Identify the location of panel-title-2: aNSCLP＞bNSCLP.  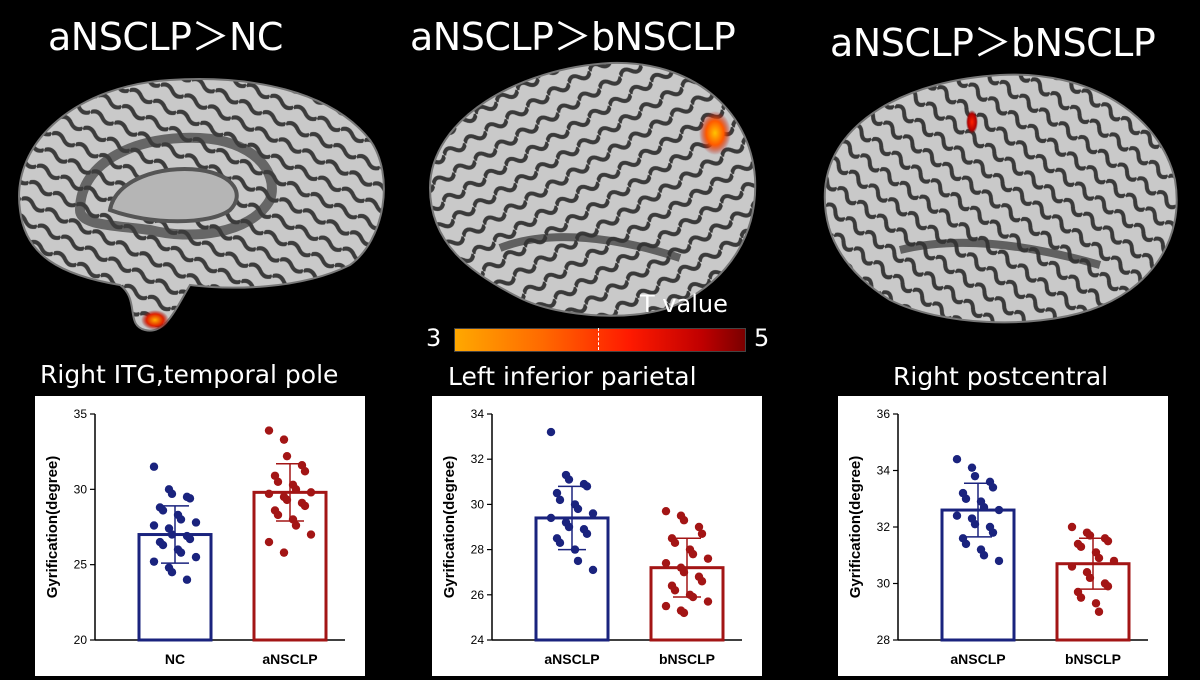
(573, 37).